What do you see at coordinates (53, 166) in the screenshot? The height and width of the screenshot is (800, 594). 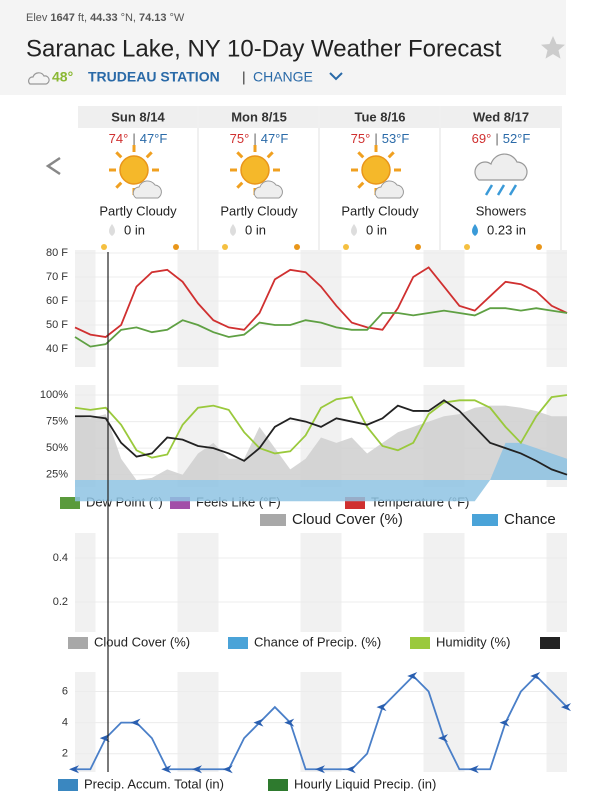 I see `prev-arrow` at bounding box center [53, 166].